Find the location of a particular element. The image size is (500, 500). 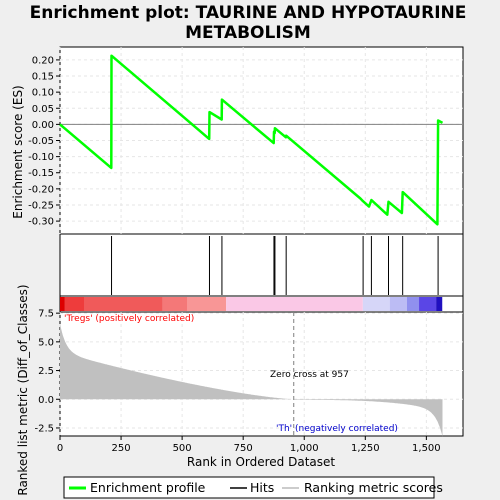

x-axis-ticks: 0 250 500 750 1,000 1,250 1,500 is located at coordinates (249, 445).